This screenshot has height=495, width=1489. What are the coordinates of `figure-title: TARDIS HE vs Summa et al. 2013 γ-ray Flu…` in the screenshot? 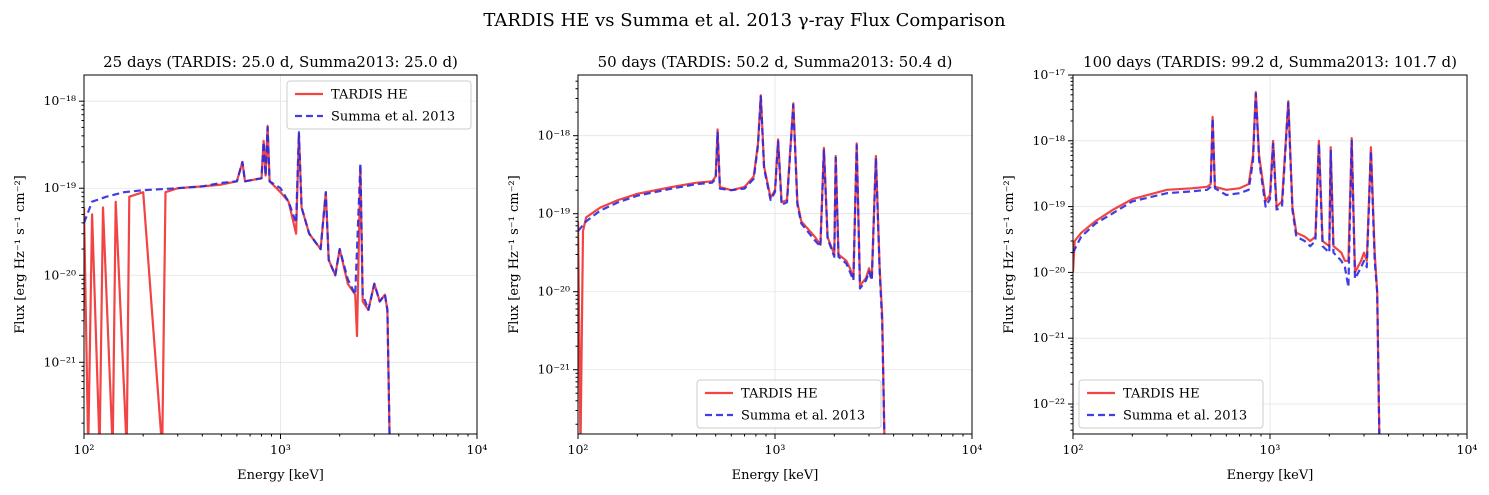 It's located at (744, 20).